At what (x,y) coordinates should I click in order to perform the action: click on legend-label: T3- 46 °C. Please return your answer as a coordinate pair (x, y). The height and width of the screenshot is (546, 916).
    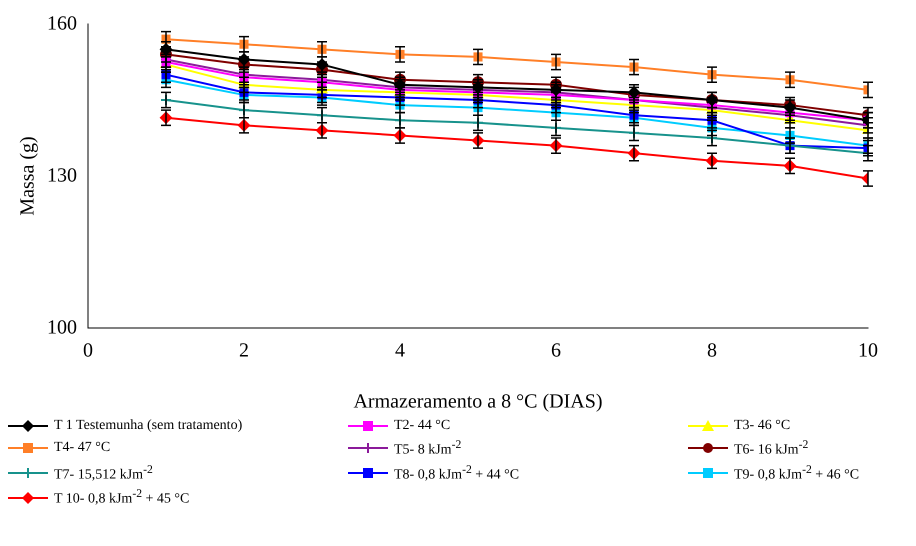
    Looking at the image, I should click on (762, 426).